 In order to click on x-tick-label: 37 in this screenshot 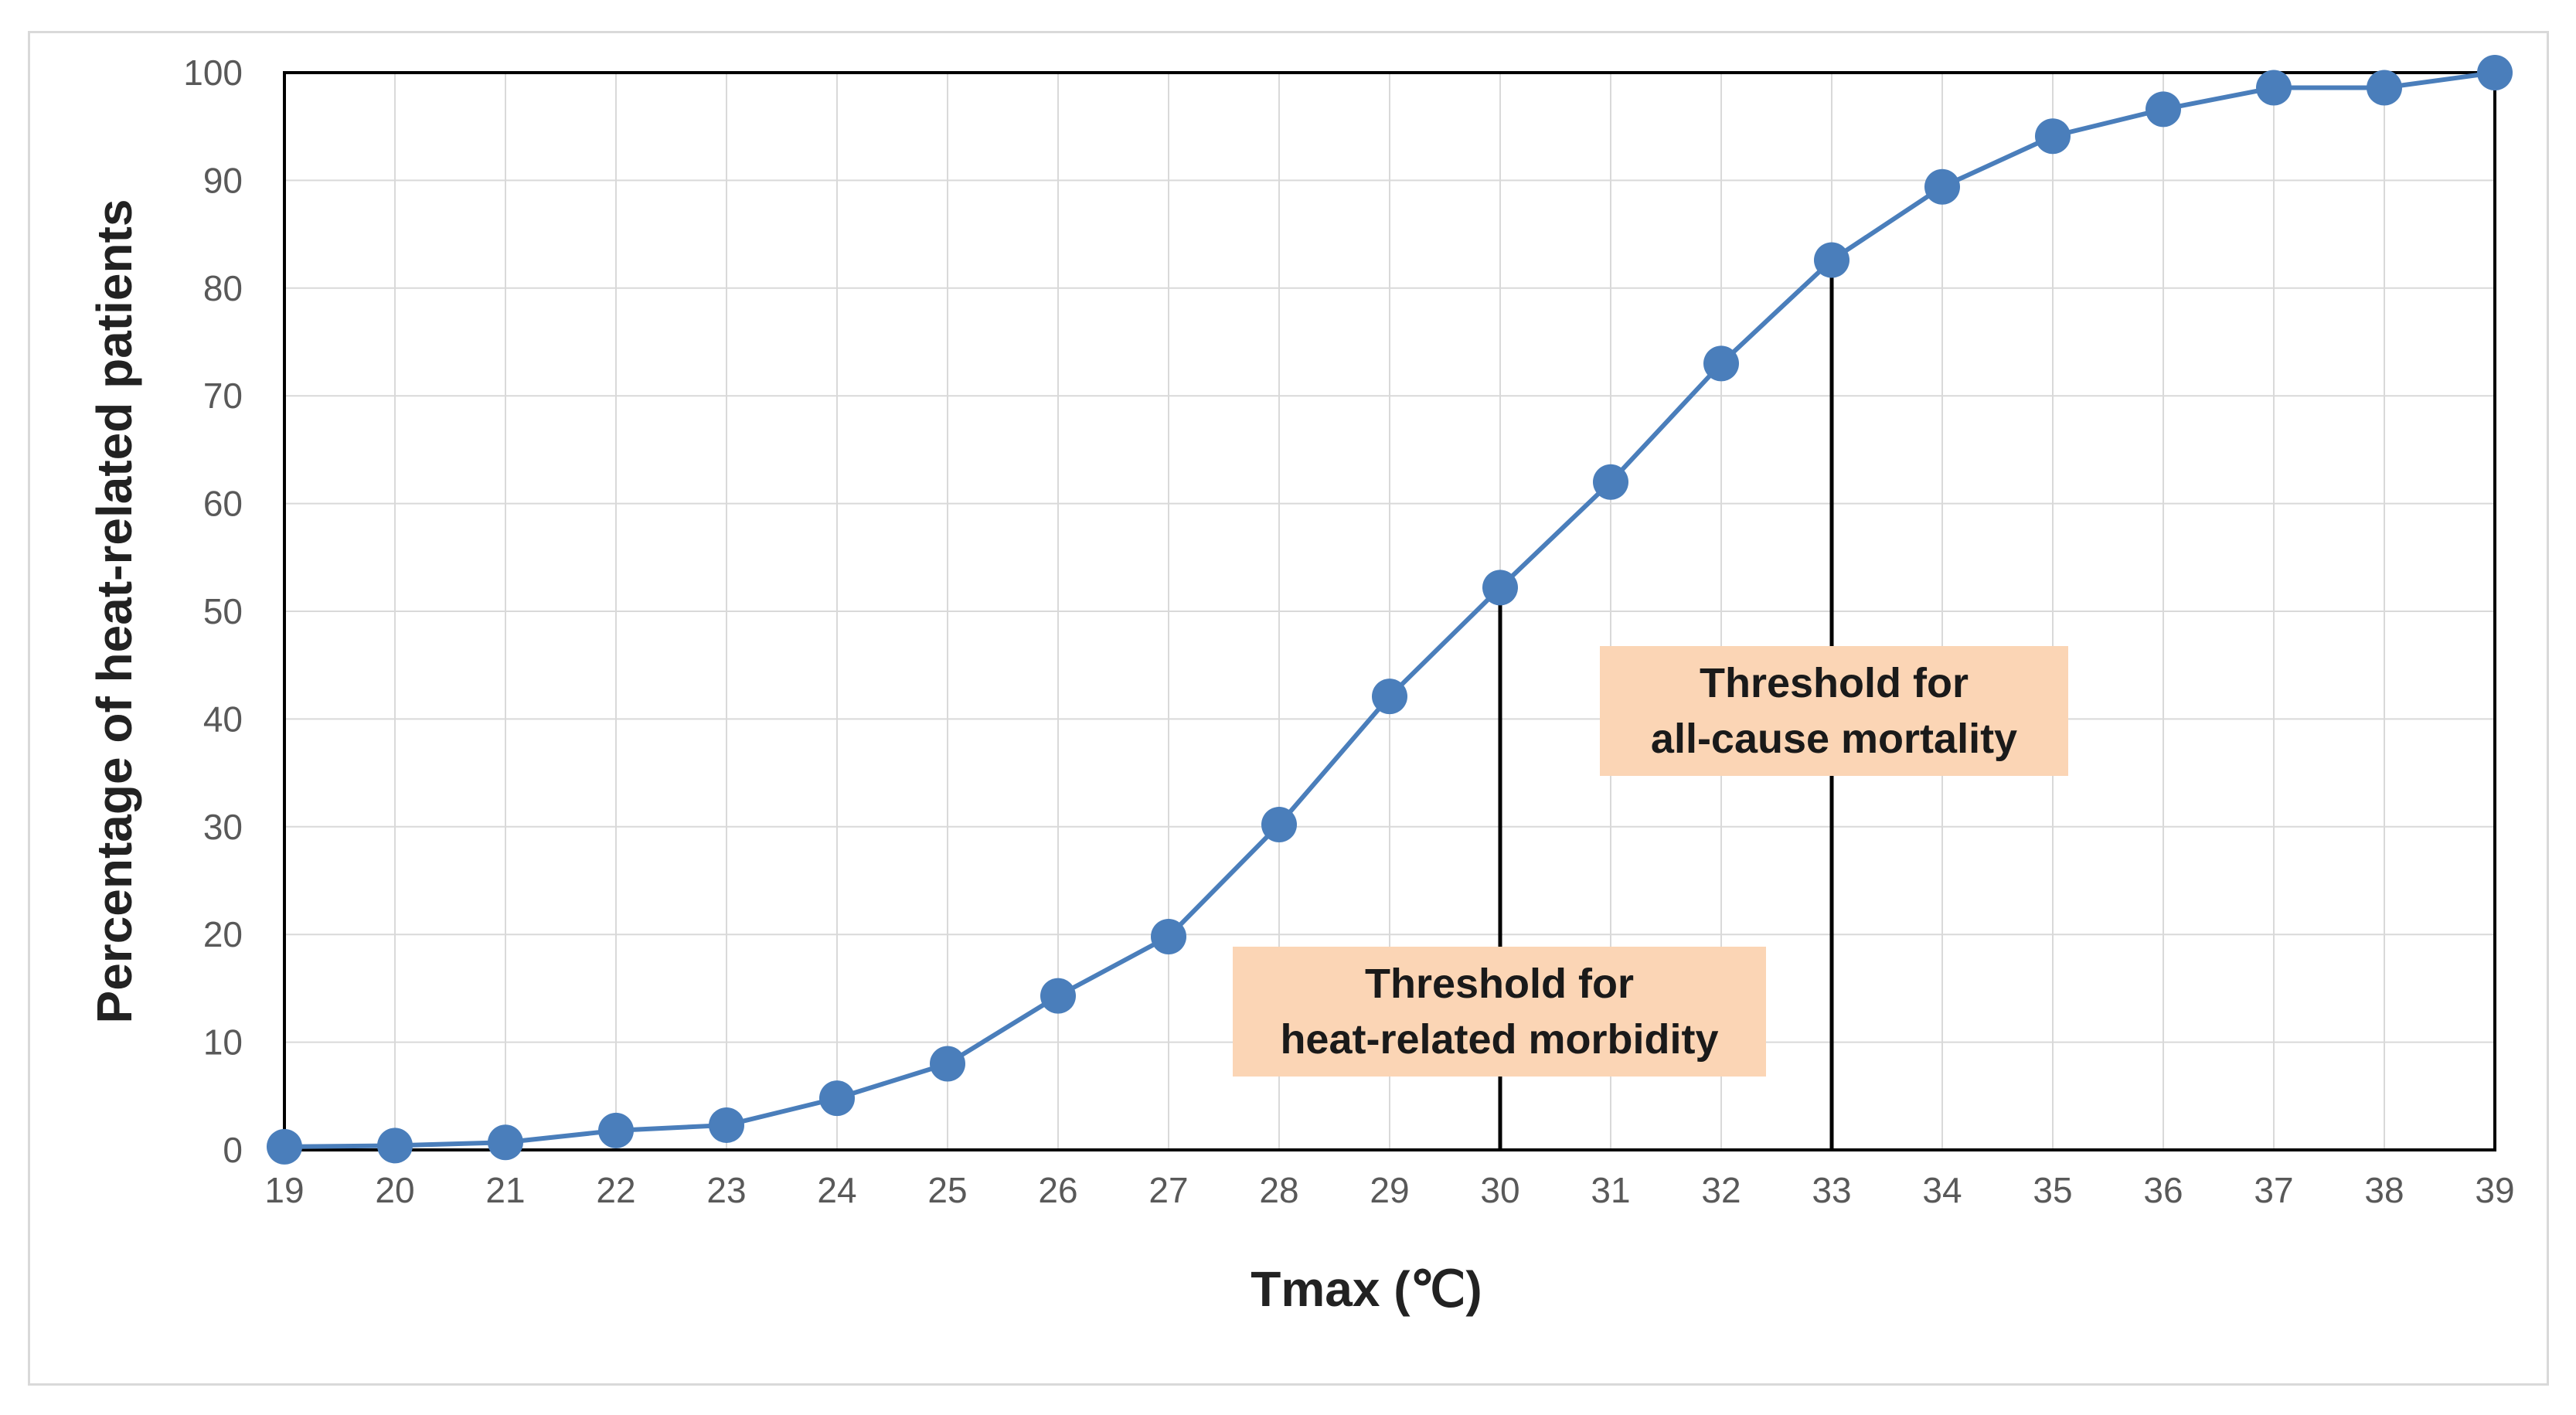, I will do `click(2273, 1190)`.